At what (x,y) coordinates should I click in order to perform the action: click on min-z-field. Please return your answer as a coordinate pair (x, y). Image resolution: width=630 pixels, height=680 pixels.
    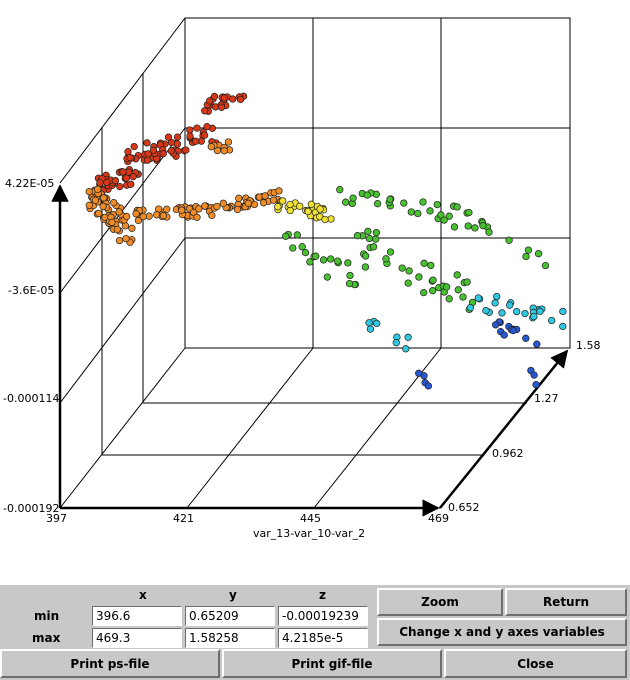
    Looking at the image, I should click on (323, 616).